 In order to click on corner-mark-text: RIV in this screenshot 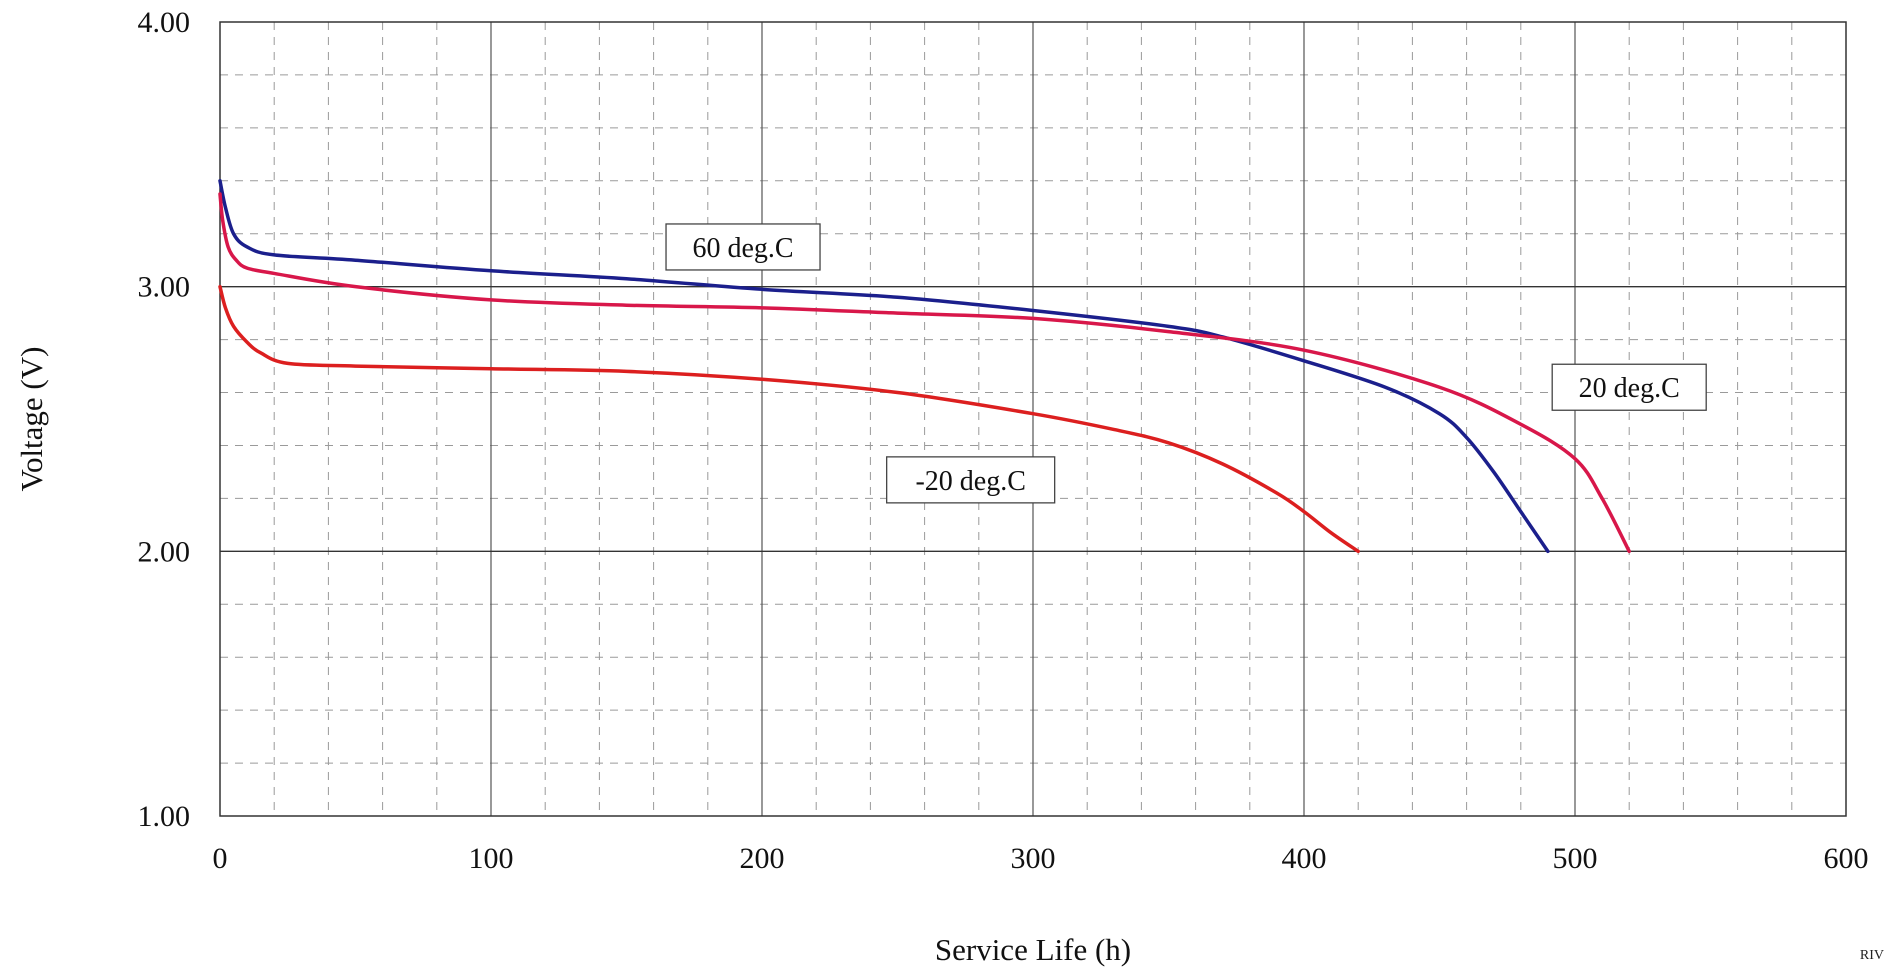, I will do `click(1871, 955)`.